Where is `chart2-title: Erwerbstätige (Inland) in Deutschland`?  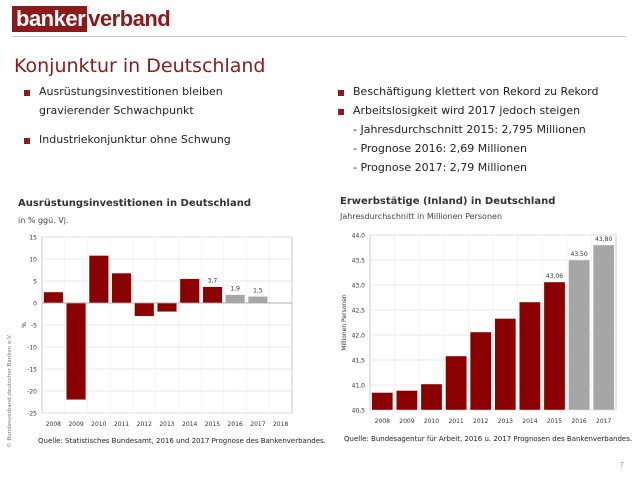
chart2-title: Erwerbstätige (Inland) in Deutschland is located at coordinates (448, 201).